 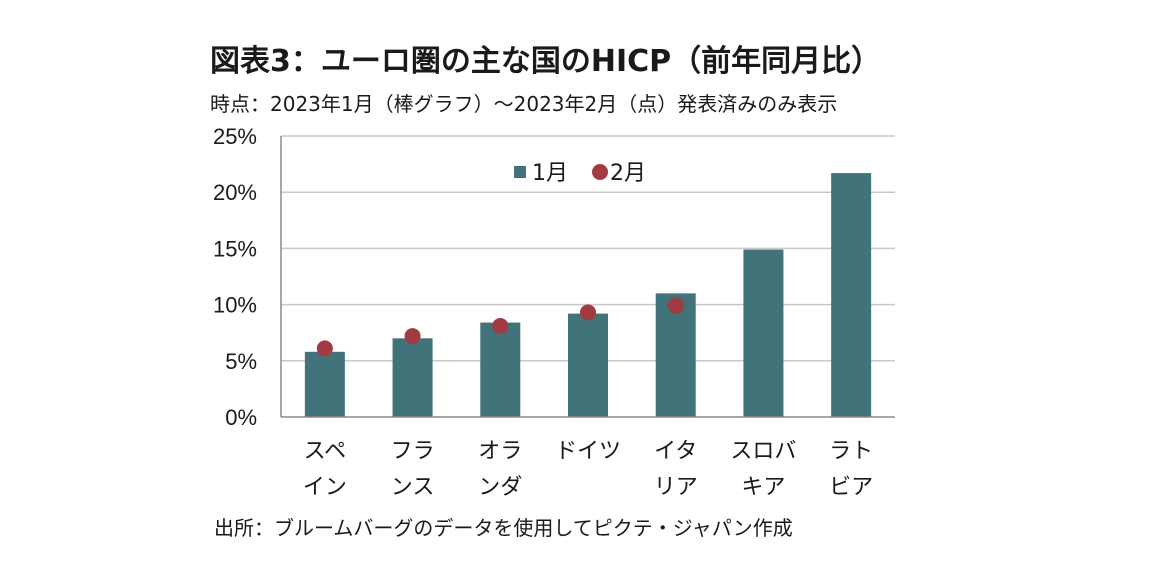 I want to click on y-tick-label: 5%, so click(x=241, y=361).